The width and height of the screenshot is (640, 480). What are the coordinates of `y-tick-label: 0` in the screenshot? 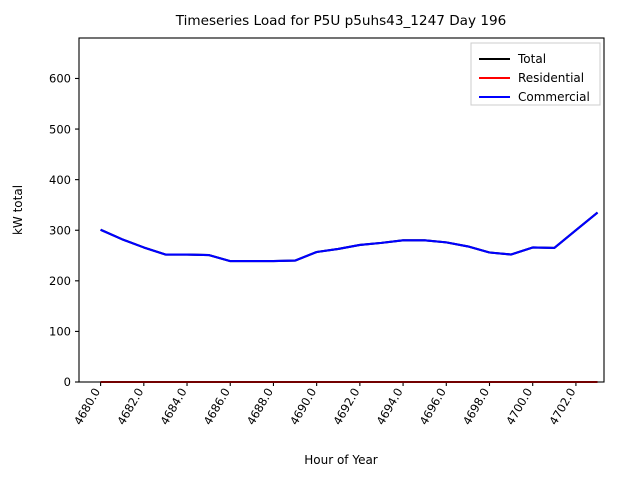 It's located at (67, 382).